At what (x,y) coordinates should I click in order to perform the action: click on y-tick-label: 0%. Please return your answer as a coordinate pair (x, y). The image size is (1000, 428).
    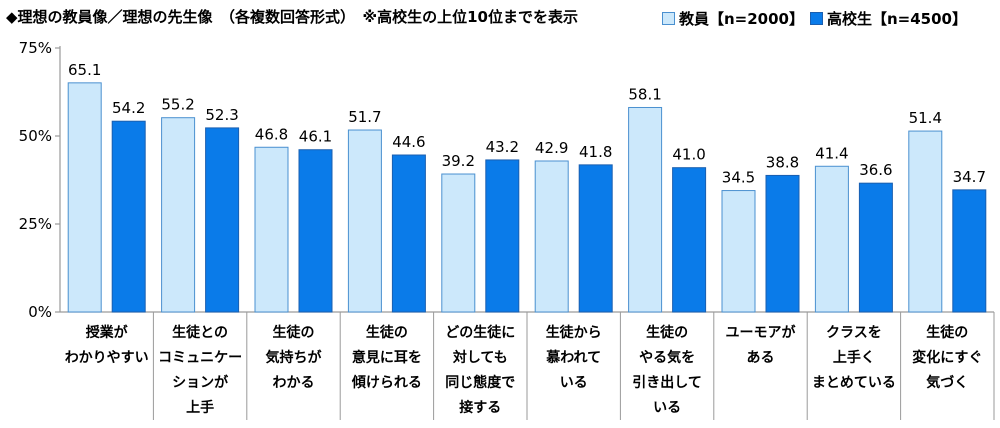
    Looking at the image, I should click on (40, 312).